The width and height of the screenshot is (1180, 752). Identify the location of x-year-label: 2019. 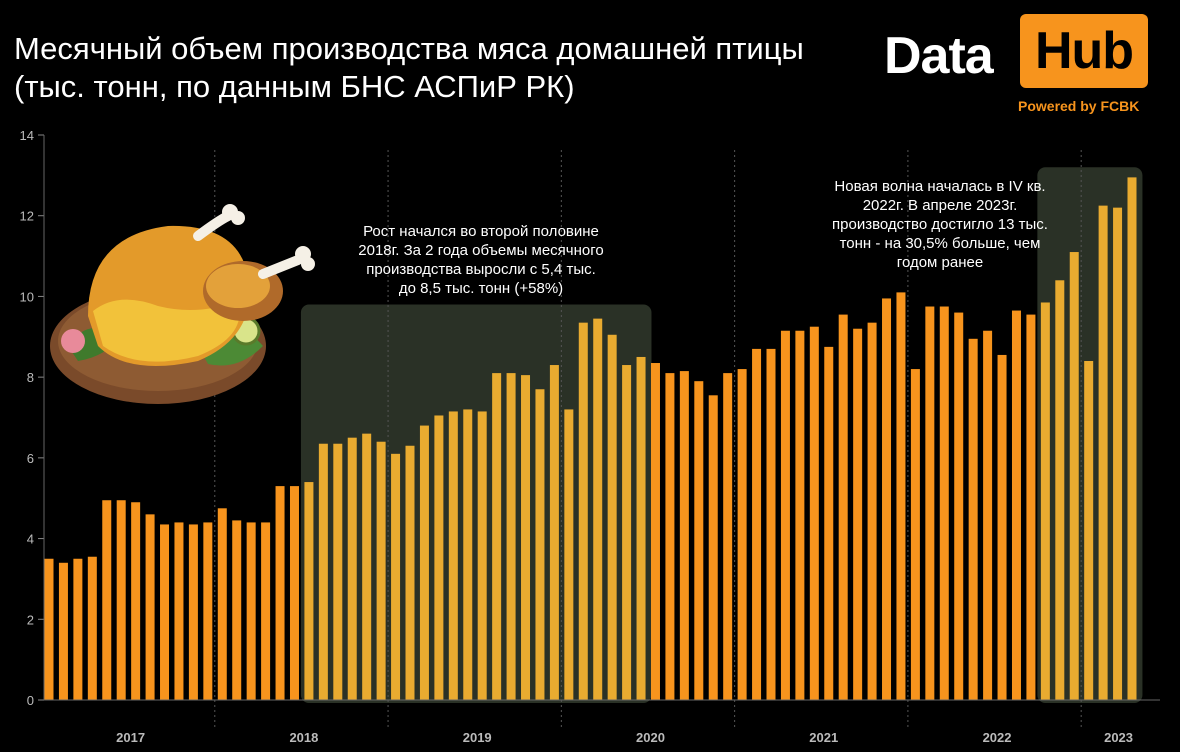
(477, 737).